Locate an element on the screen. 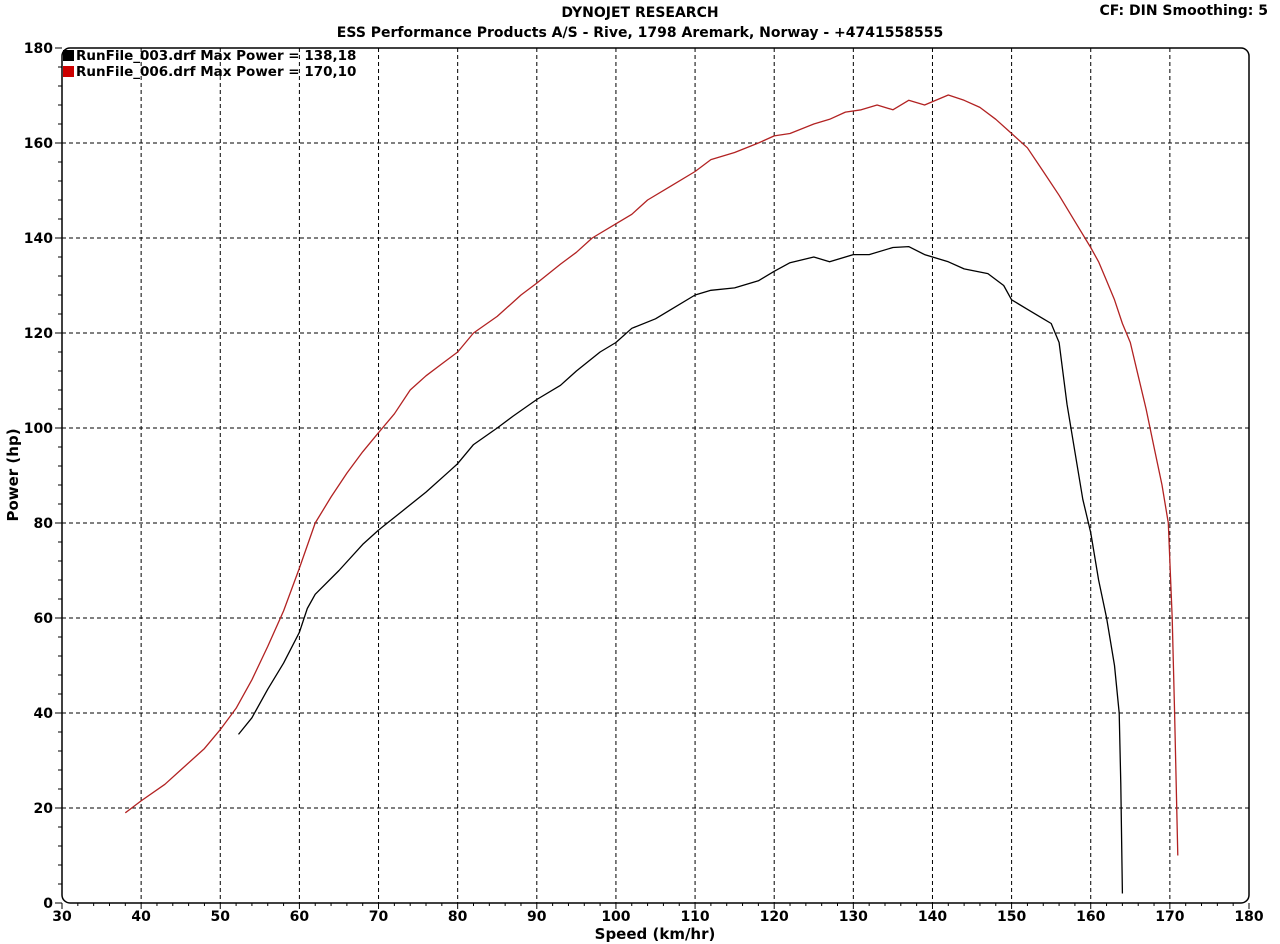 Image resolution: width=1280 pixels, height=944 pixels. legend-label-run-006: RunFile_006.drf Max Power = 170,10 is located at coordinates (216, 72).